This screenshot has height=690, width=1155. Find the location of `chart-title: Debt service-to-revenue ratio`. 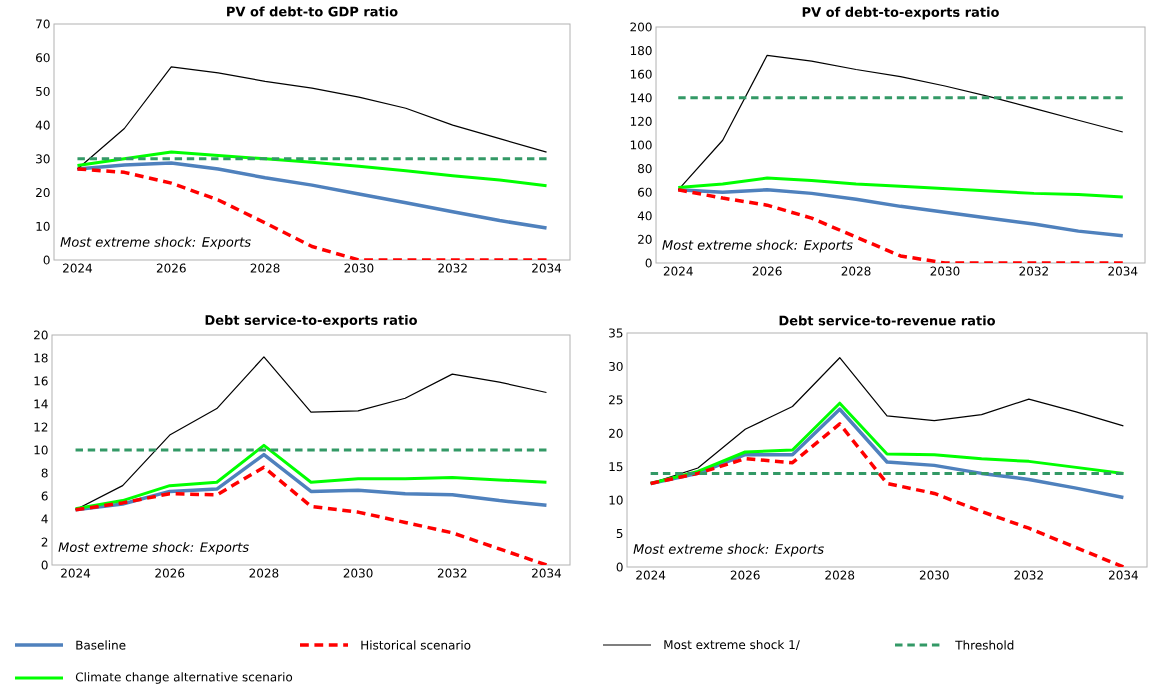

chart-title: Debt service-to-revenue ratio is located at coordinates (887, 320).